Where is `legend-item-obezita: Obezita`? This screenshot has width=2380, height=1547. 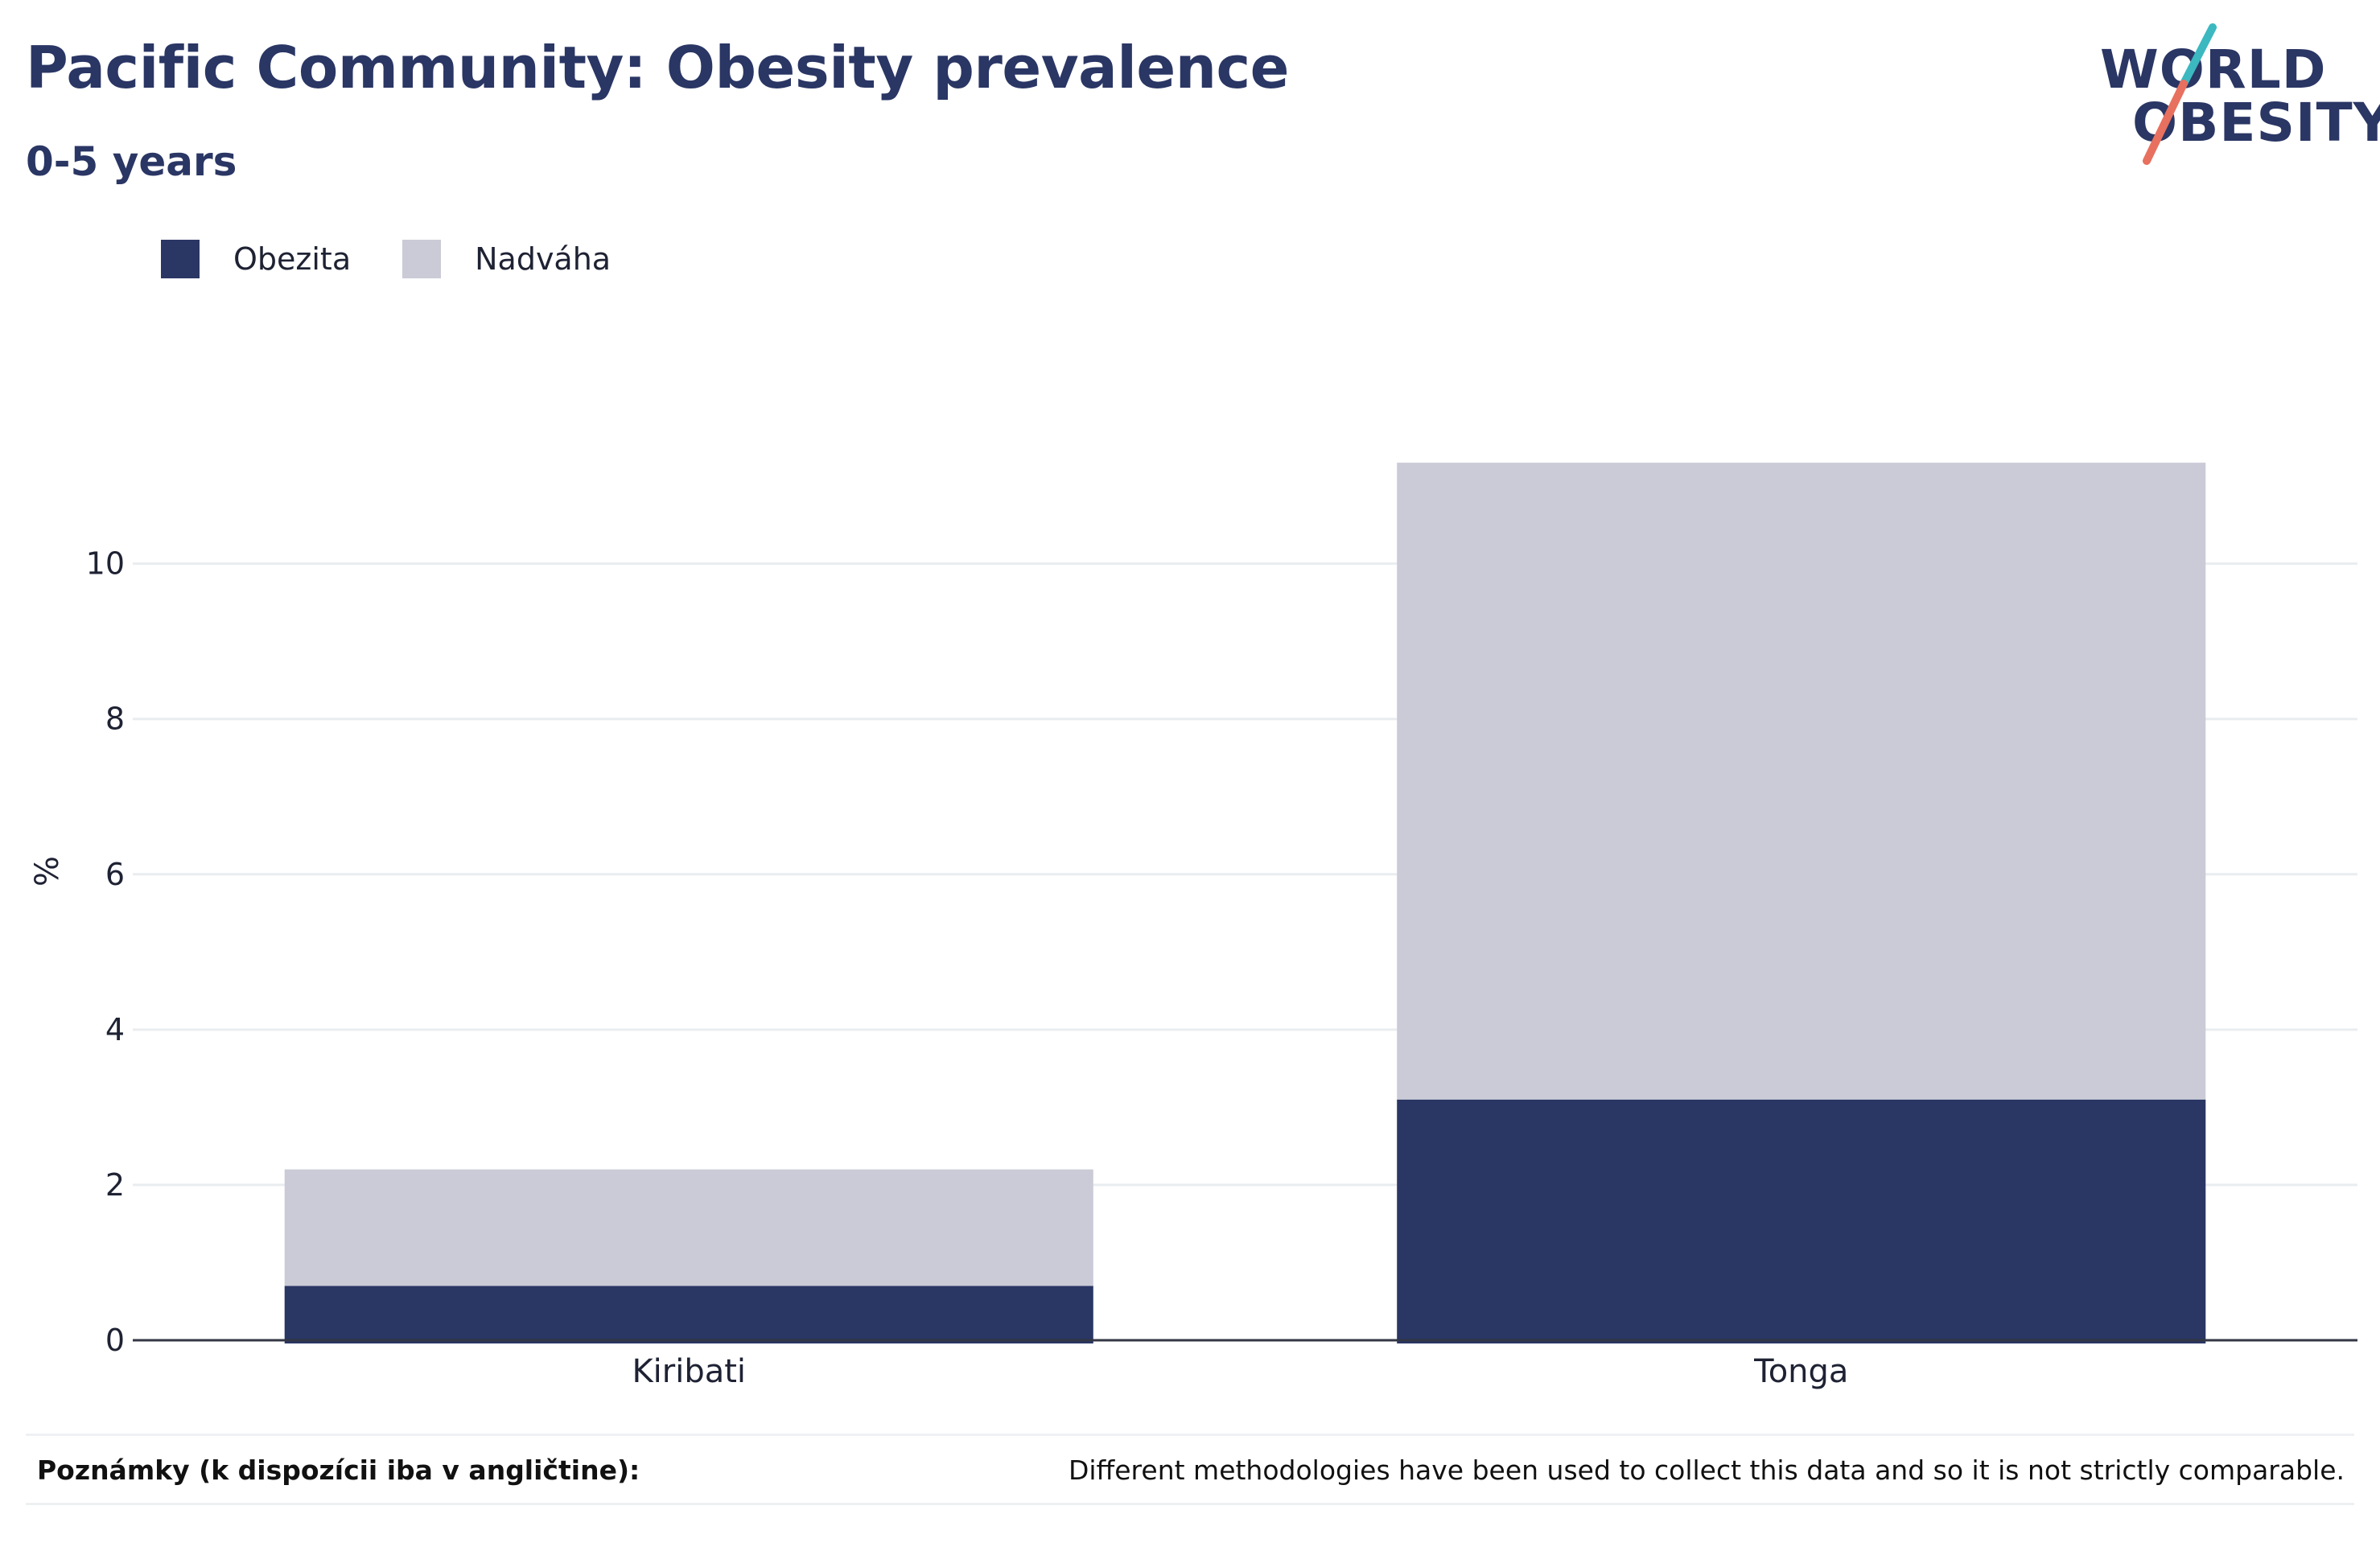 legend-item-obezita: Obezita is located at coordinates (256, 259).